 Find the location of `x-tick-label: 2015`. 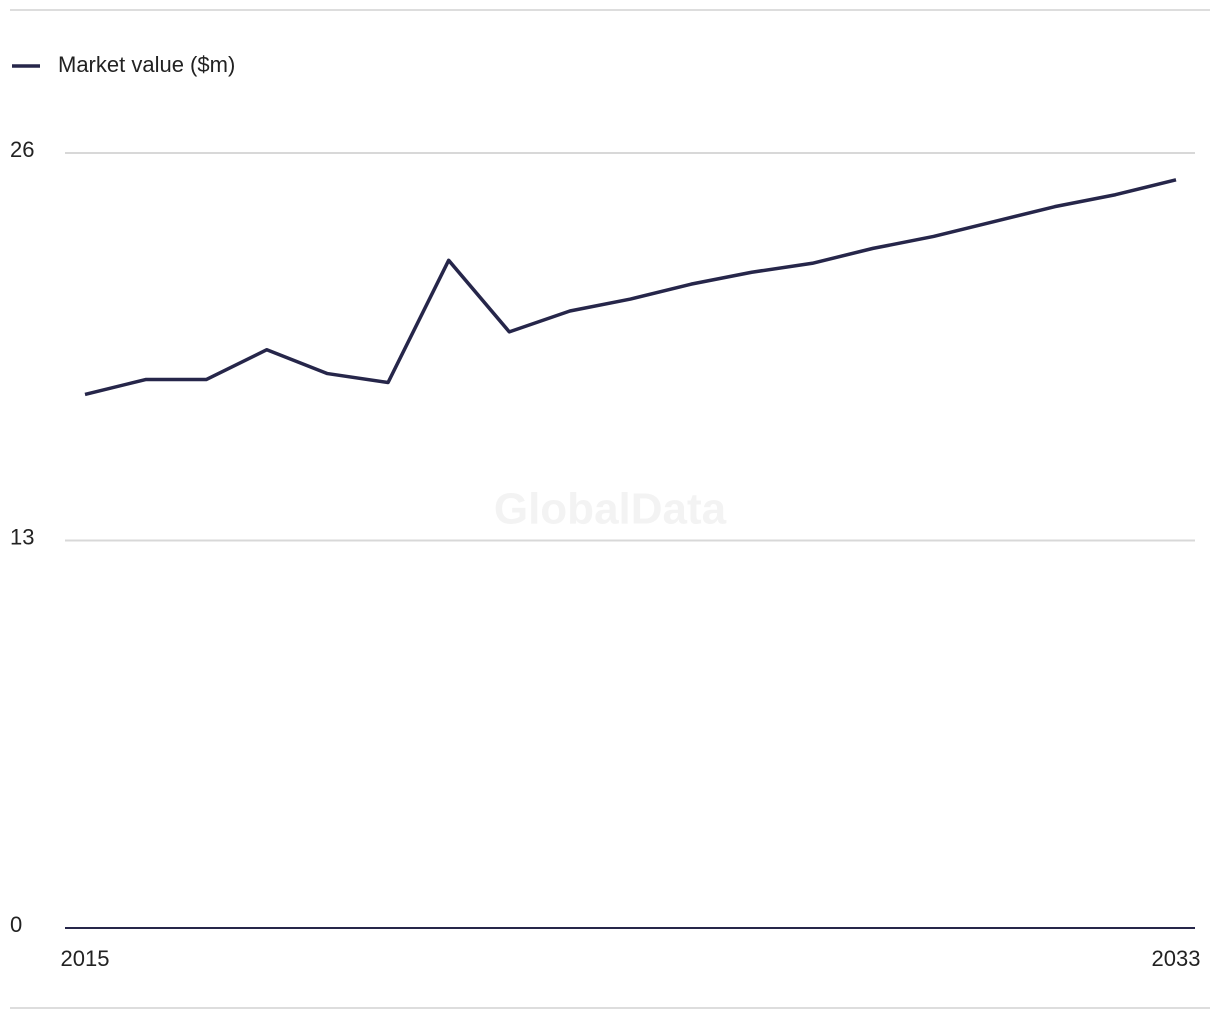

x-tick-label: 2015 is located at coordinates (85, 958).